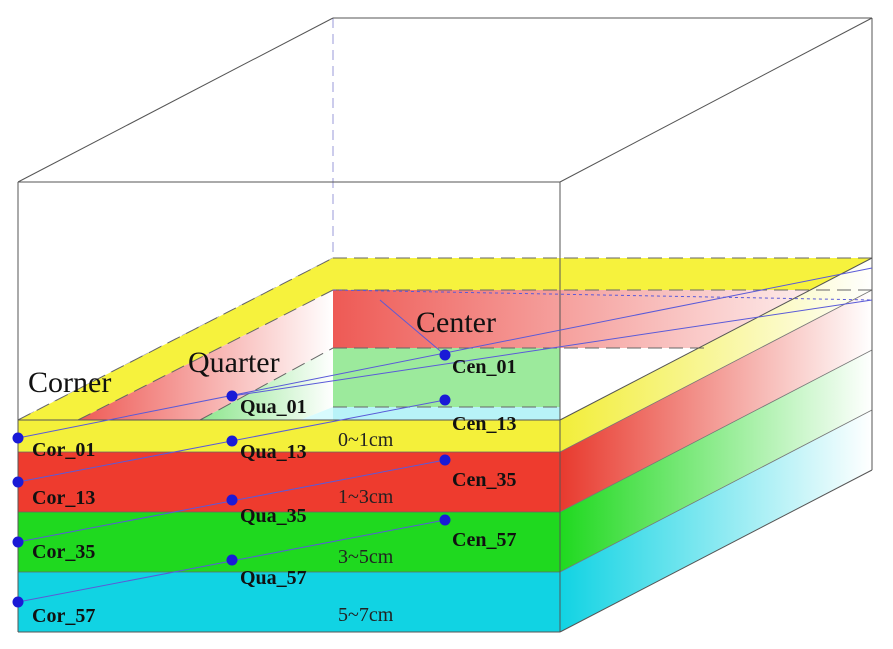 The width and height of the screenshot is (893, 649). I want to click on point-label-cen-01: Cen_01, so click(484, 367).